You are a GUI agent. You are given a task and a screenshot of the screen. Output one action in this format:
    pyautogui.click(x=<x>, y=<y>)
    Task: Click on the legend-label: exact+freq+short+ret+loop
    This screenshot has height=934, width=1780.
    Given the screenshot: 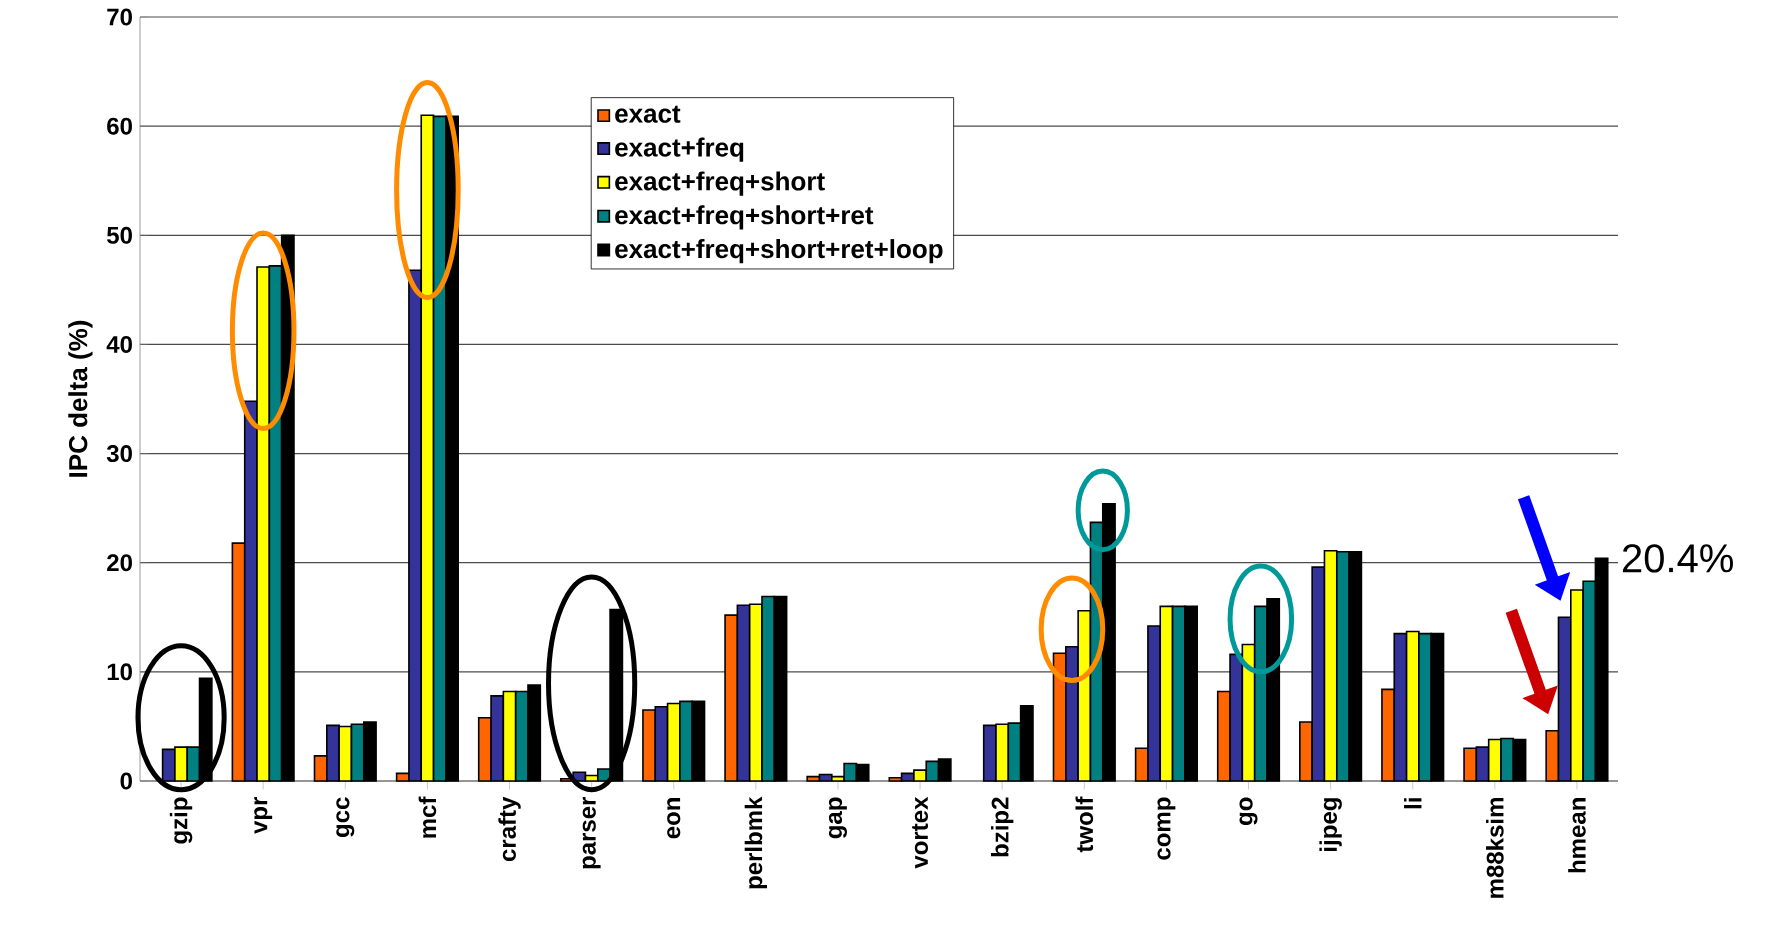 What is the action you would take?
    pyautogui.click(x=779, y=251)
    